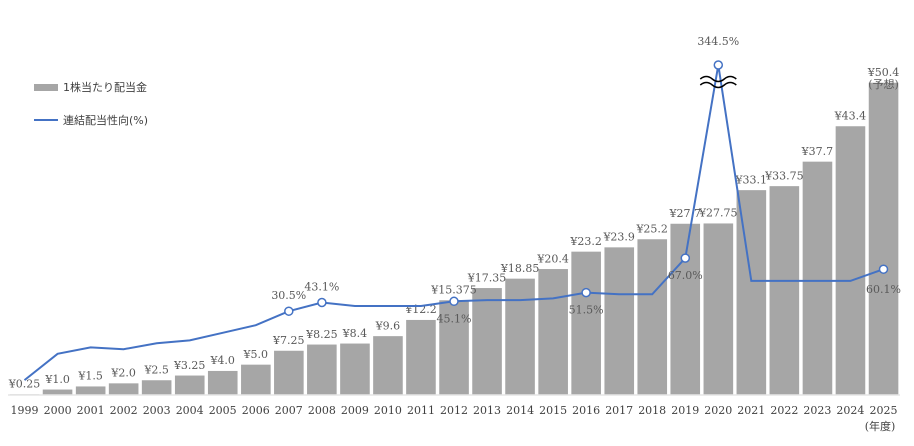  I want to click on bar-2014, so click(520, 336).